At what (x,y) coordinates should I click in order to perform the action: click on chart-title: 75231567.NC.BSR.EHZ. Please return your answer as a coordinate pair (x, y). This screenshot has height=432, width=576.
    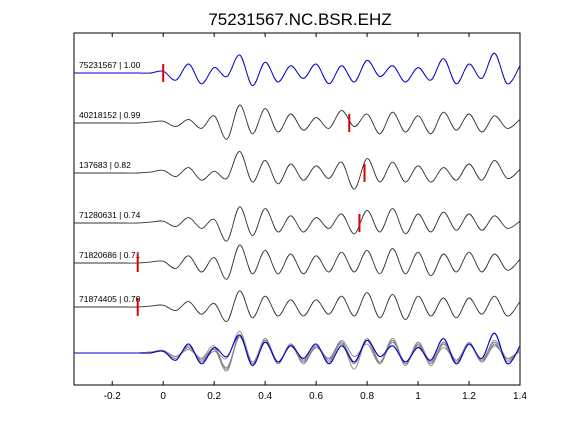
    Looking at the image, I should click on (299, 19).